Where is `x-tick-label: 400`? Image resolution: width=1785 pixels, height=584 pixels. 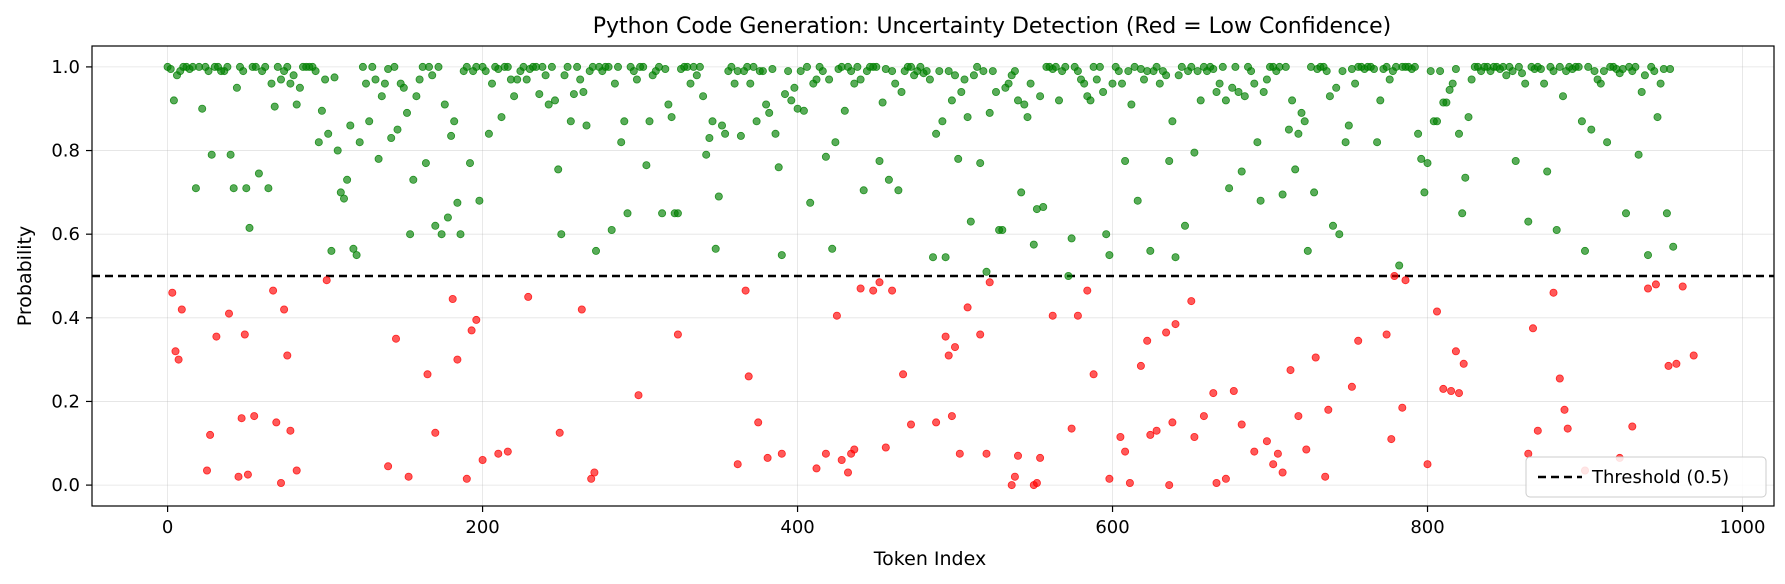
x-tick-label: 400 is located at coordinates (797, 527).